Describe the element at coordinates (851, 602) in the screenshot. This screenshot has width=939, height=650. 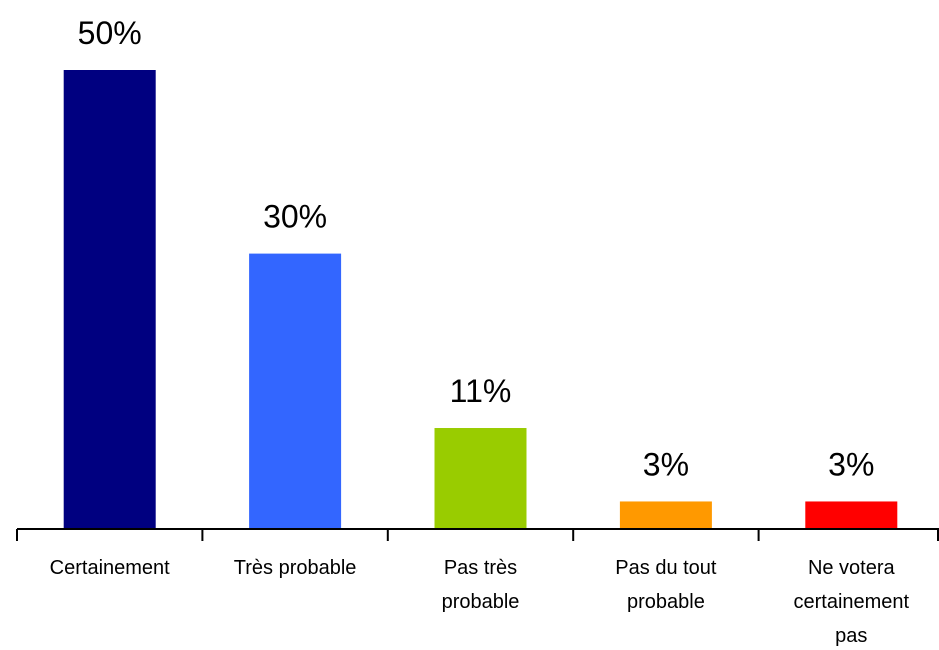
I see `category-tick-label: certainement` at that location.